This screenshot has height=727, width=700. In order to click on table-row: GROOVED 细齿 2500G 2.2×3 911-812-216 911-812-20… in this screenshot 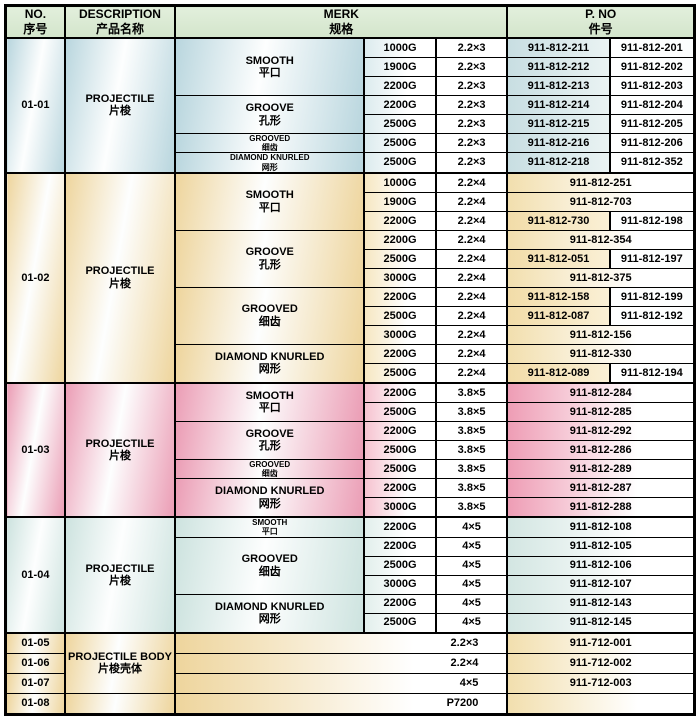, I will do `click(351, 143)`.